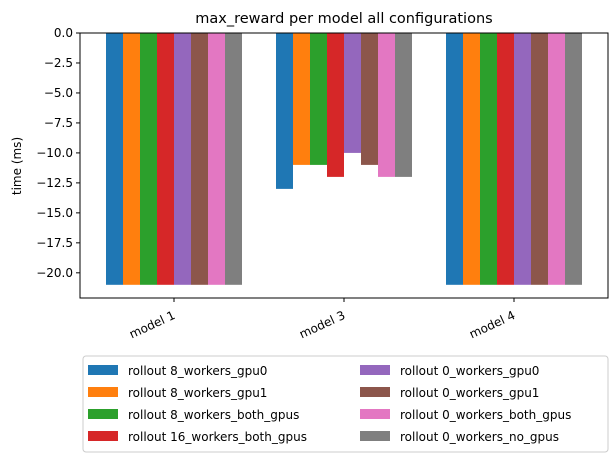 The image size is (616, 458). Describe the element at coordinates (322, 324) in the screenshot. I see `x-tick-label: model 3` at that location.